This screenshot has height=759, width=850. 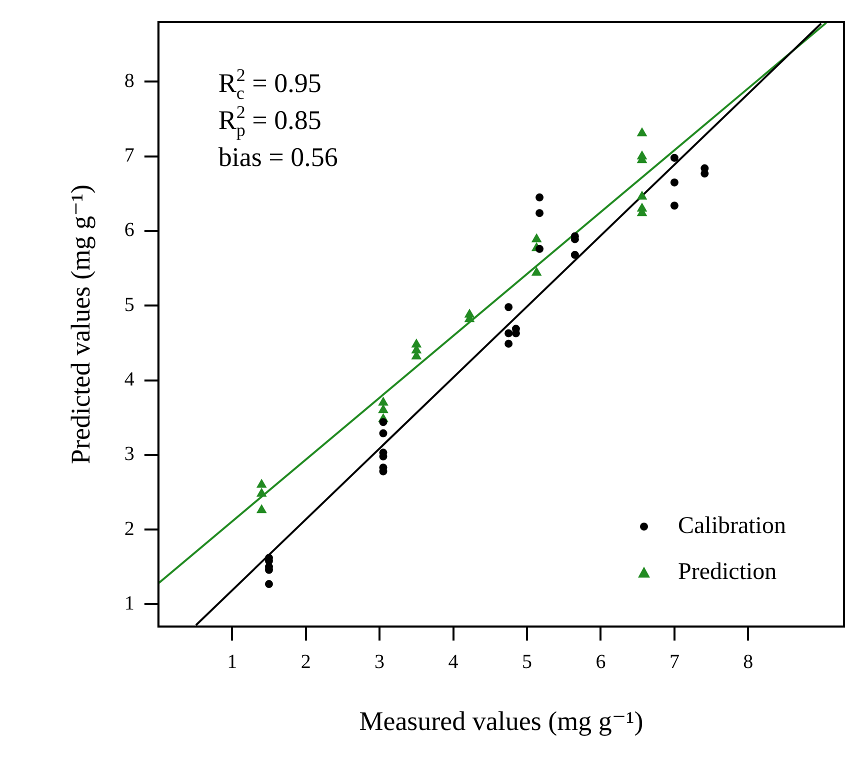 What do you see at coordinates (129, 379) in the screenshot?
I see `y-tick-label: 4` at bounding box center [129, 379].